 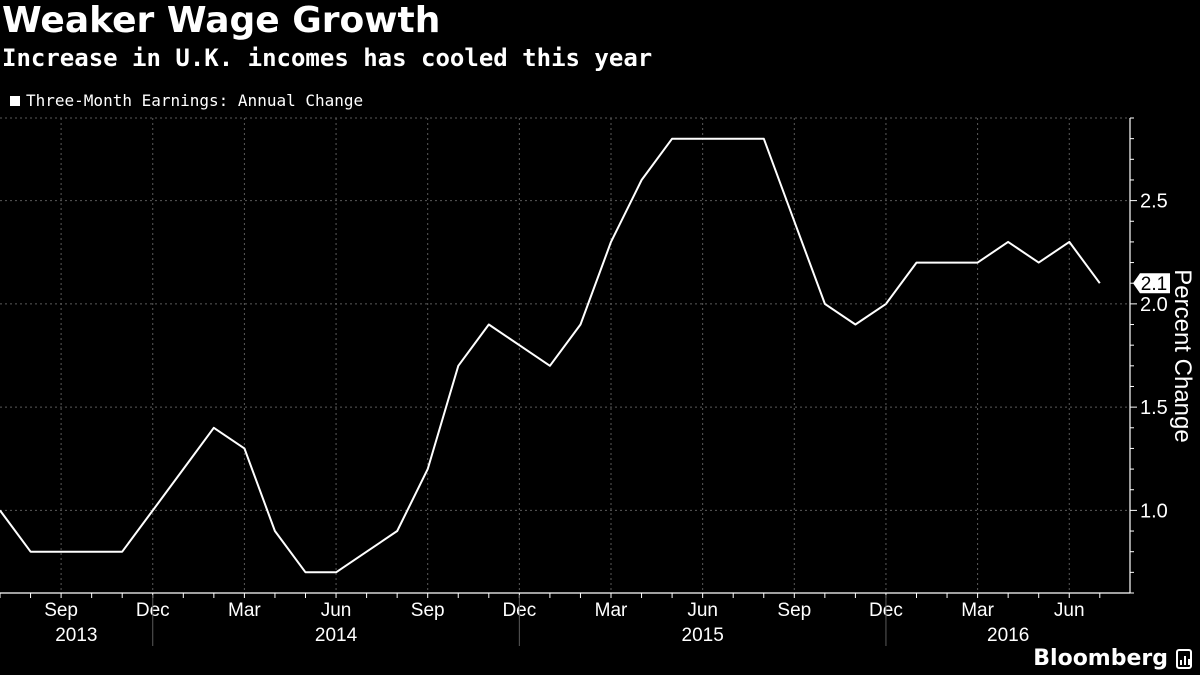 I want to click on y-tick-label: 2.5, so click(x=1154, y=202).